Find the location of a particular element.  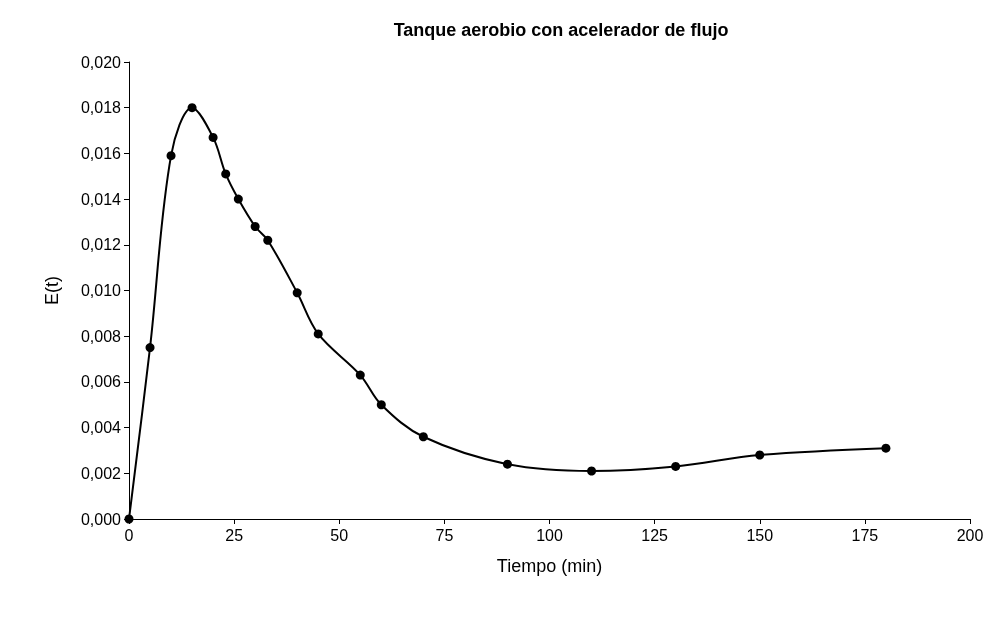

x-tick-label: 100 is located at coordinates (549, 535).